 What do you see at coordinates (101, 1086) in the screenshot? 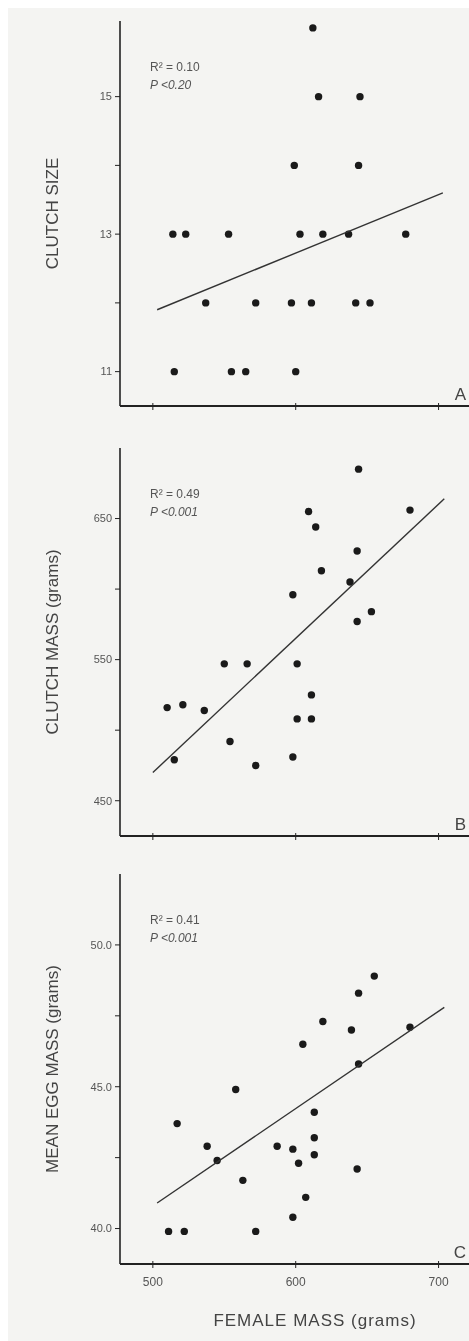
I see `y-tick-label: 45.0` at bounding box center [101, 1086].